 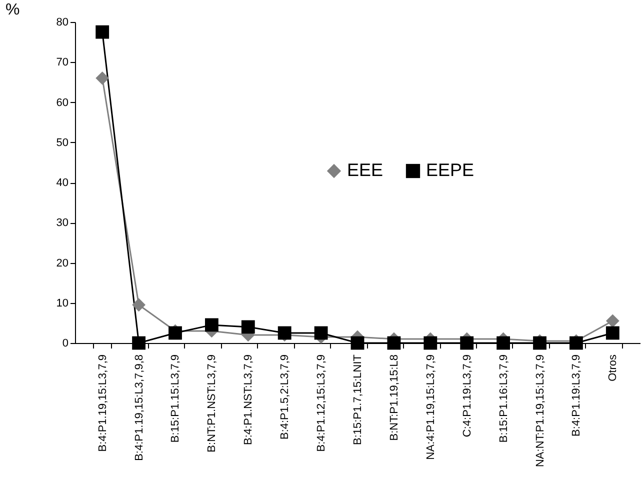 I want to click on x-tick-label: B:15:P1.16:L3,7,9, so click(x=504, y=398).